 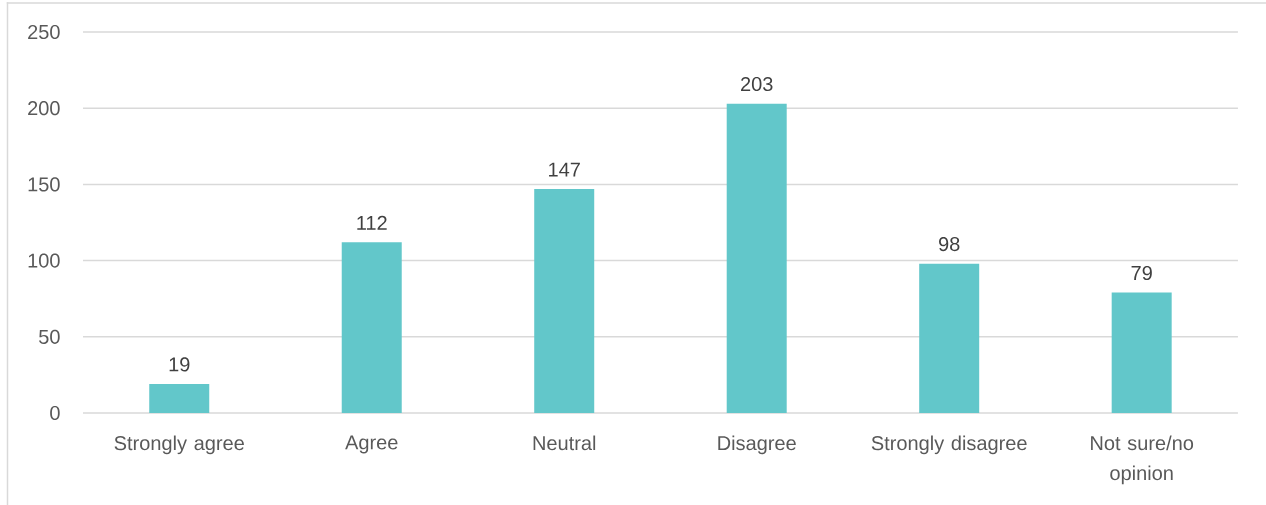 I want to click on data-label: 98, so click(x=949, y=244).